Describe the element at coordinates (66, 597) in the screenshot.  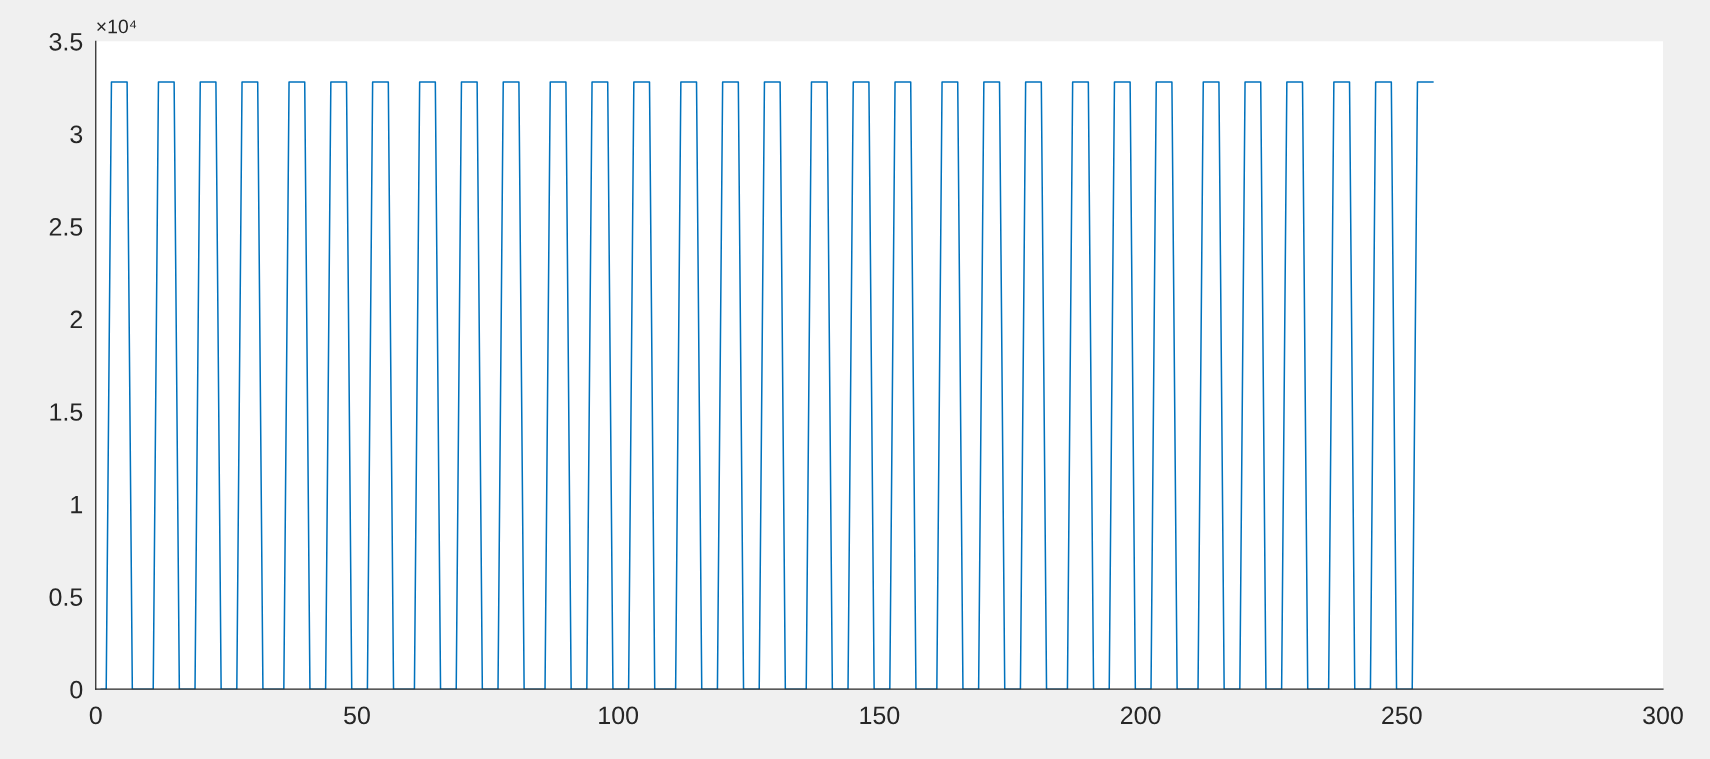
I see `y-tick-label: 0.5` at that location.